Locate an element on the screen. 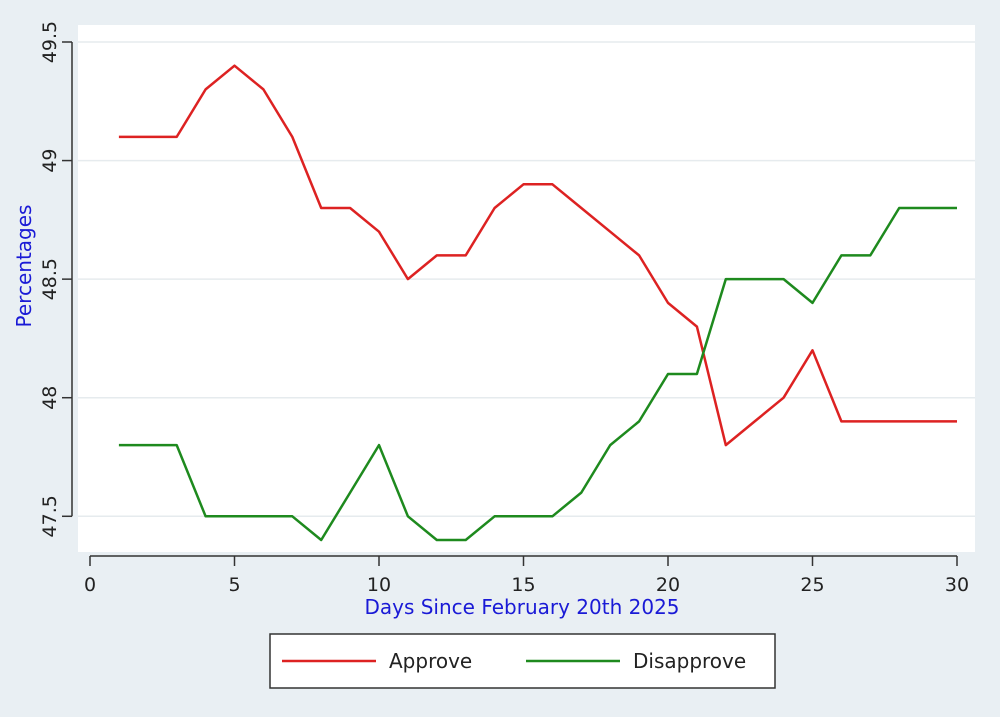  x-axis-title: Days Since February 20th 2025 is located at coordinates (521, 607).